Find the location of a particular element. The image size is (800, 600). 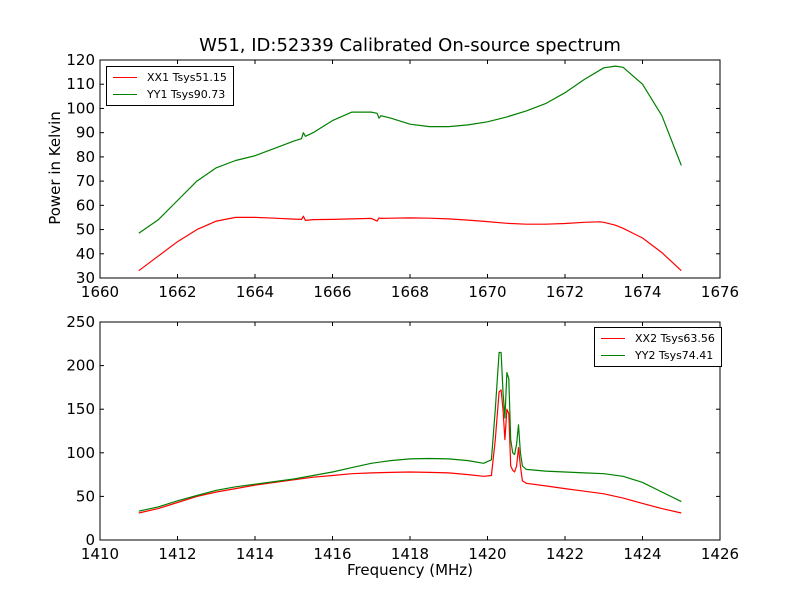

top-y-tick-label: 110 is located at coordinates (80, 84).